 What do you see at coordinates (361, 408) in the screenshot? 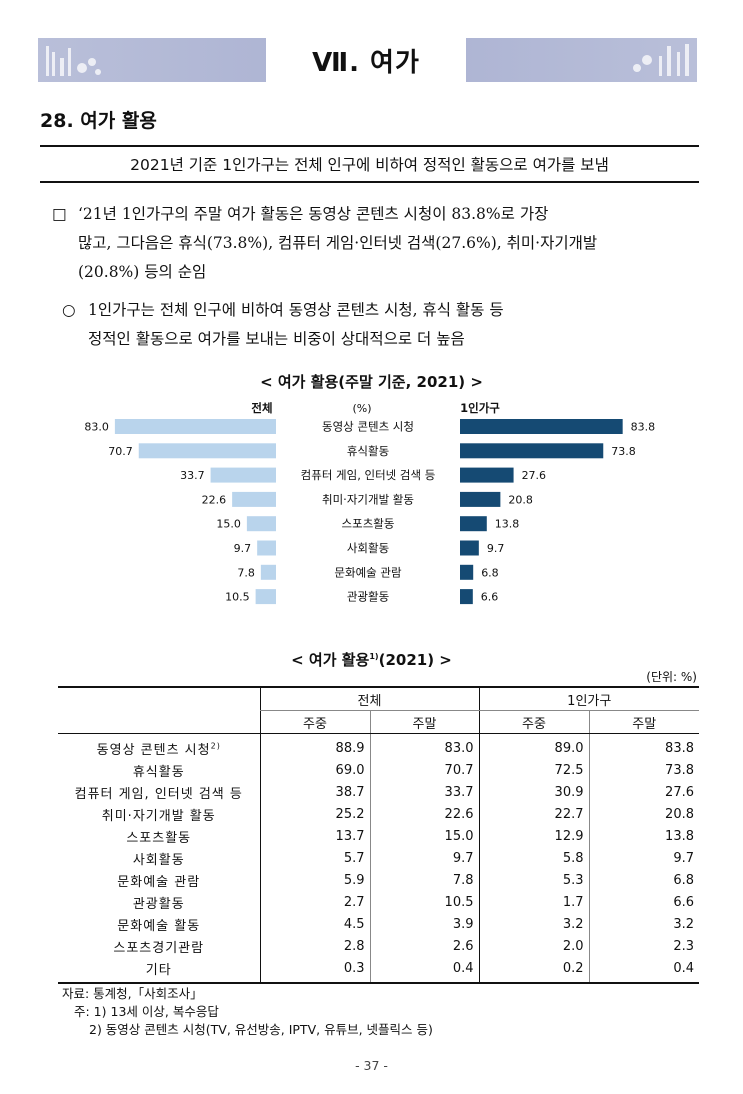
I see `unit-label: (%)` at bounding box center [361, 408].